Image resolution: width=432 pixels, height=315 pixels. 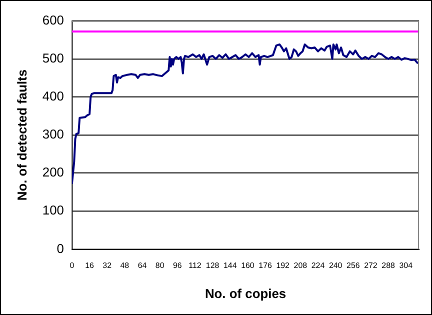 What do you see at coordinates (53, 172) in the screenshot?
I see `y-tick-label: 200` at bounding box center [53, 172].